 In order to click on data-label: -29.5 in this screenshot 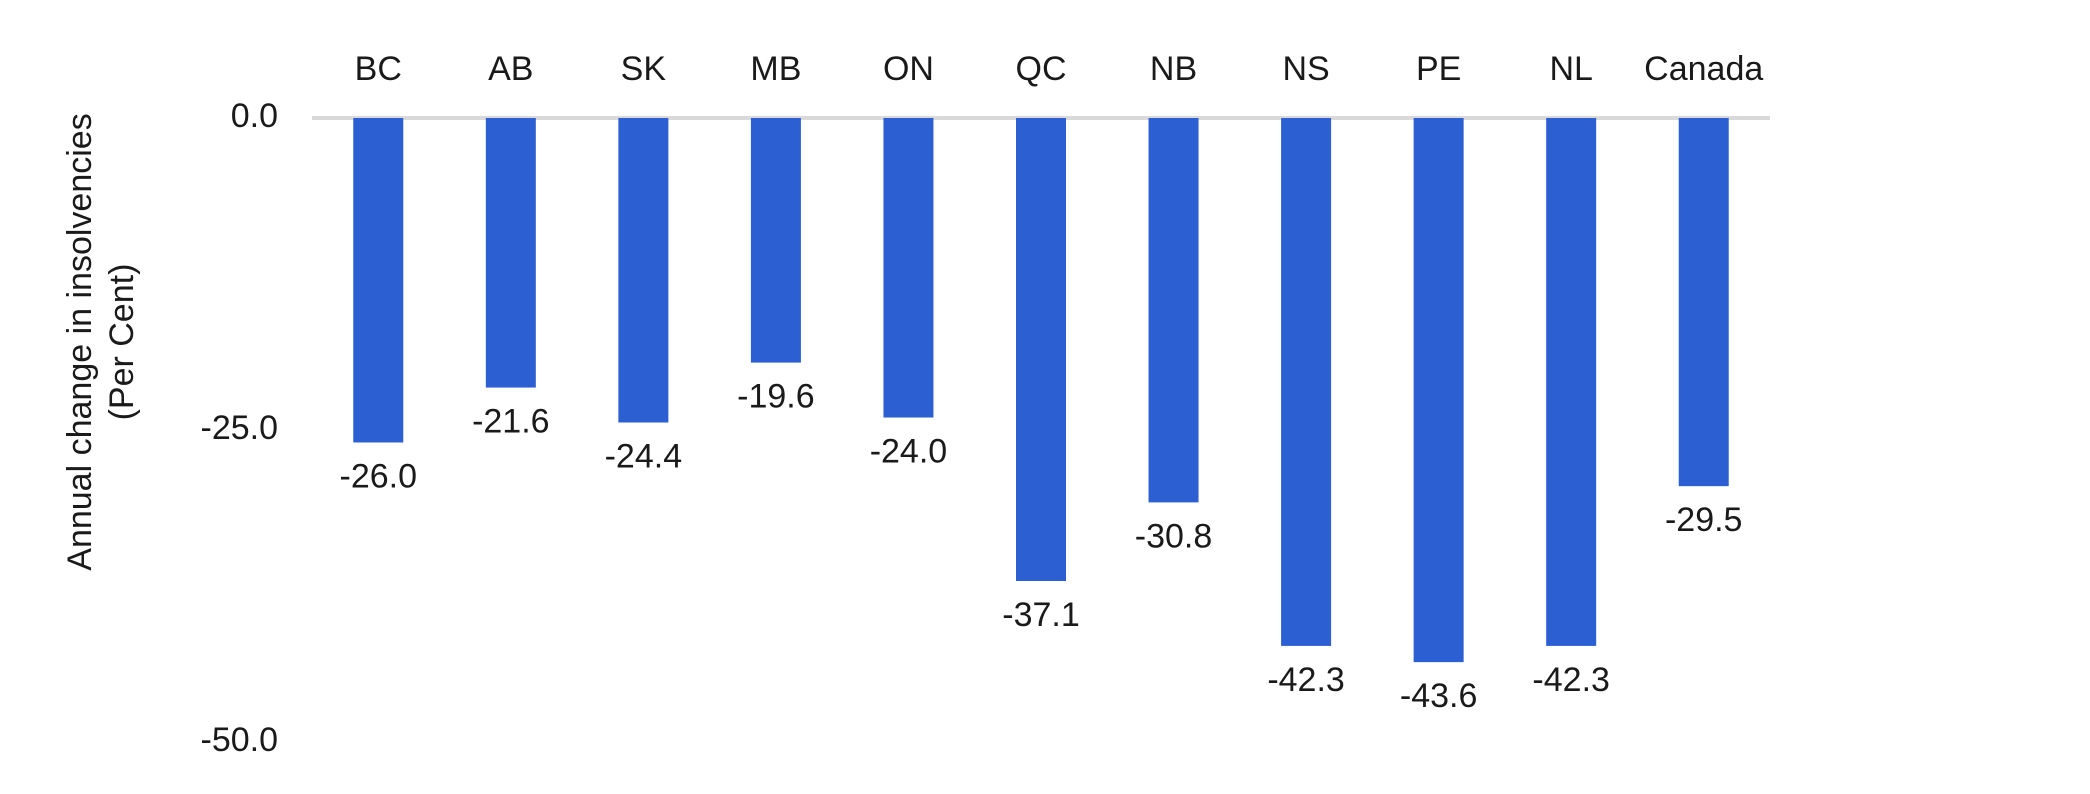, I will do `click(1704, 520)`.